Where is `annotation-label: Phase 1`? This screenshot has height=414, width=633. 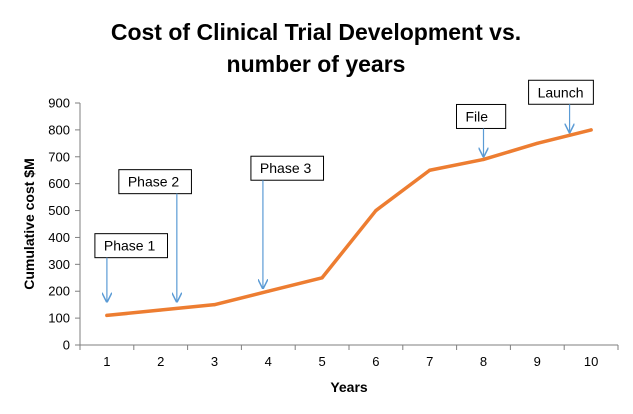
annotation-label: Phase 1 is located at coordinates (130, 246).